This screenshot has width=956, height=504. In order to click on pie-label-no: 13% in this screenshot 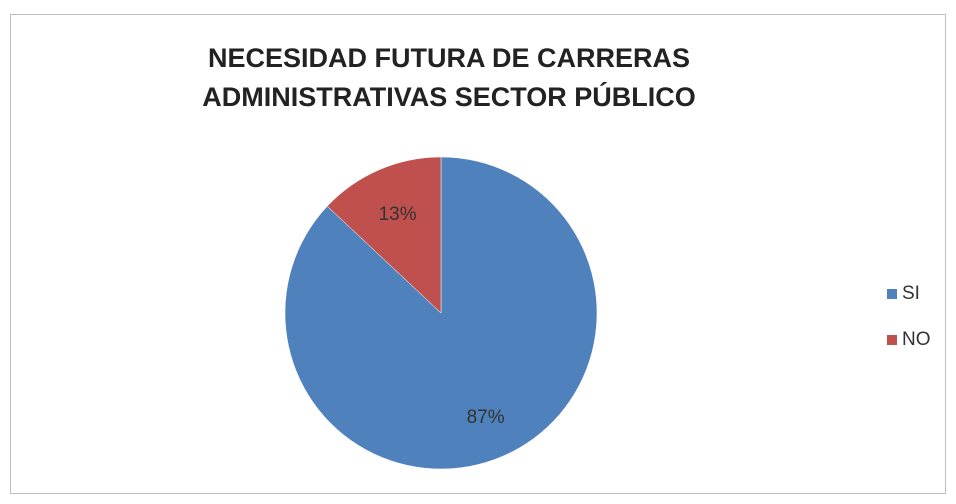, I will do `click(398, 214)`.